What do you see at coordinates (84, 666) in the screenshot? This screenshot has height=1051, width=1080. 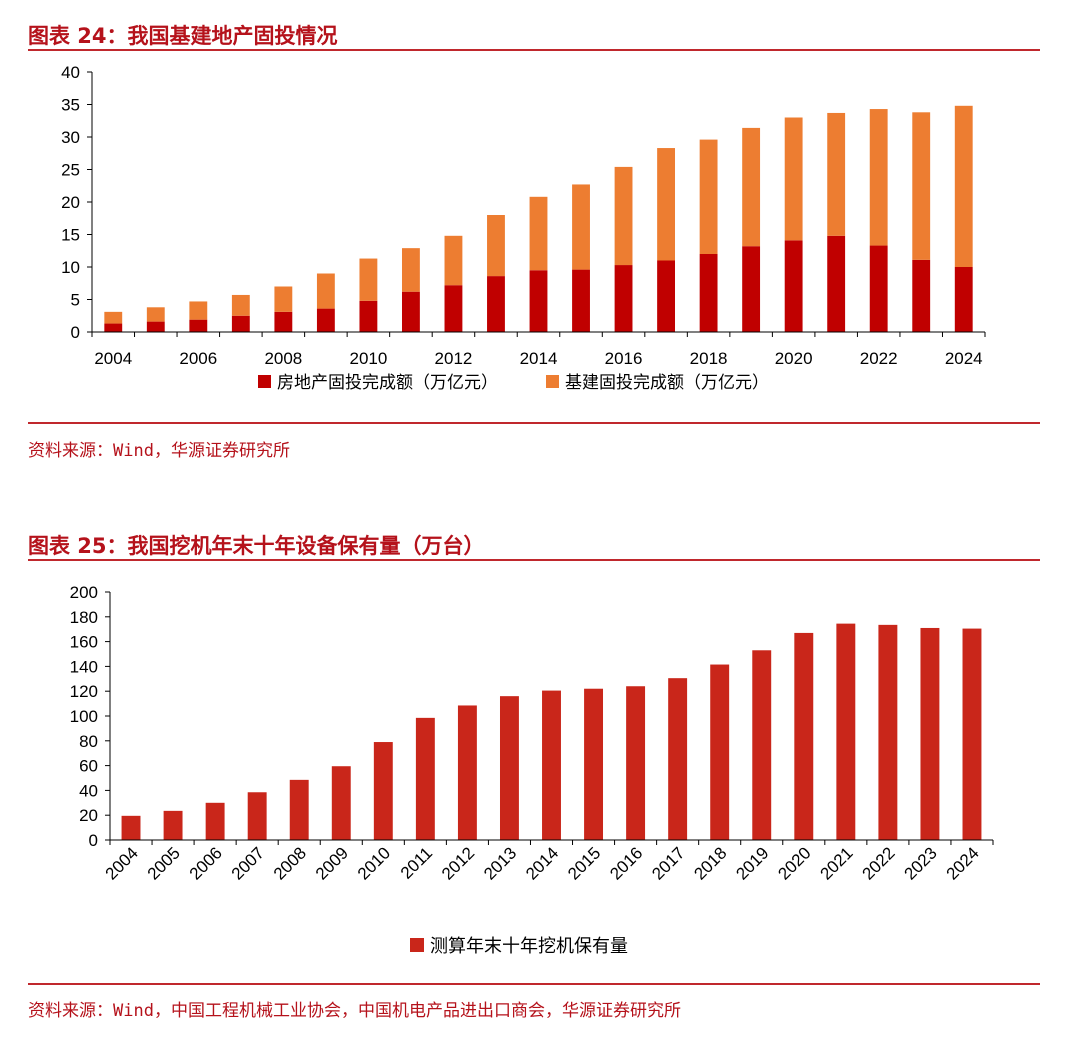 I see `y-tick-label: 140` at bounding box center [84, 666].